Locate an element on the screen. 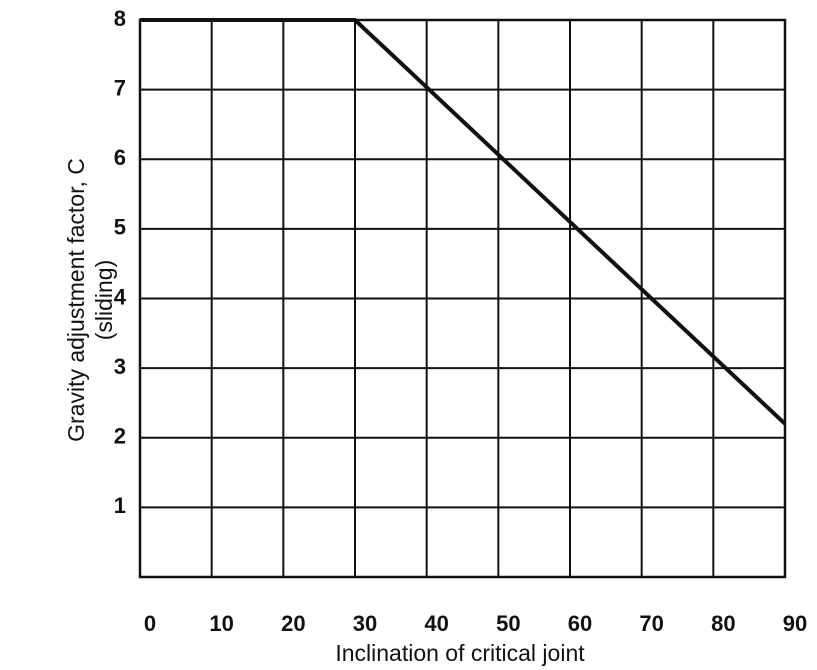  x-axis-label: Inclination of critical joint is located at coordinates (460, 653).